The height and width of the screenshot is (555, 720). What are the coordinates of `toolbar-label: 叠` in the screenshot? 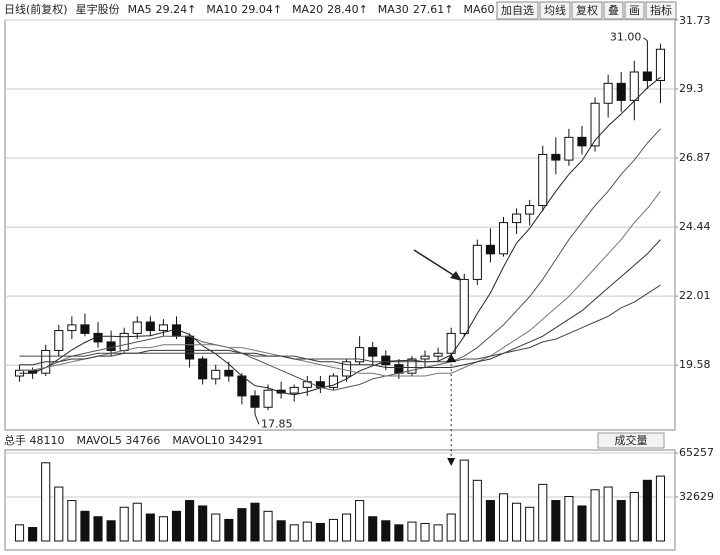 It's located at (613, 10).